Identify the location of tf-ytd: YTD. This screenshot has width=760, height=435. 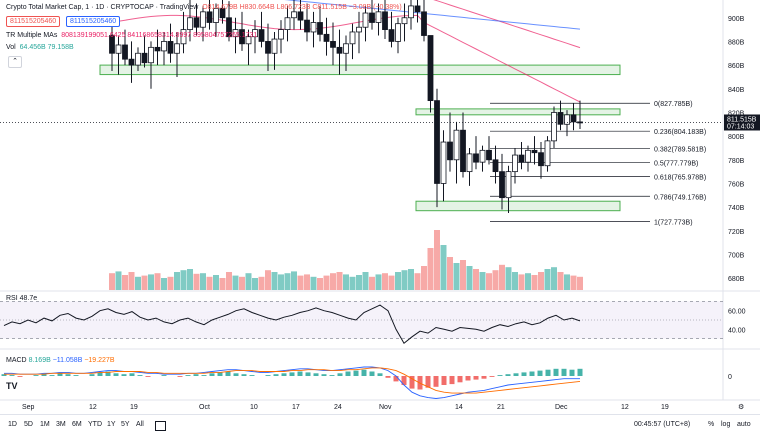
(95, 424).